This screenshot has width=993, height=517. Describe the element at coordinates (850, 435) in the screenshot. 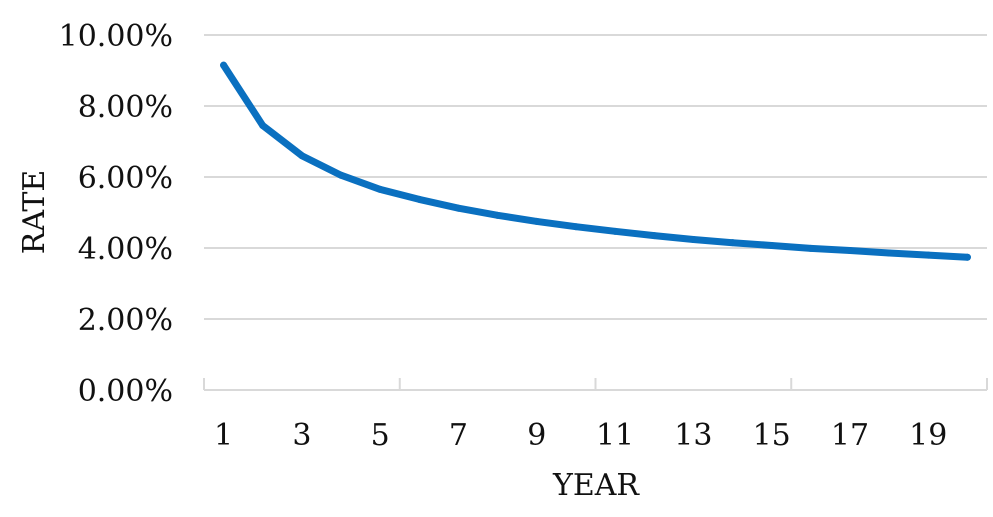

I see `x-tick-label: 17` at that location.